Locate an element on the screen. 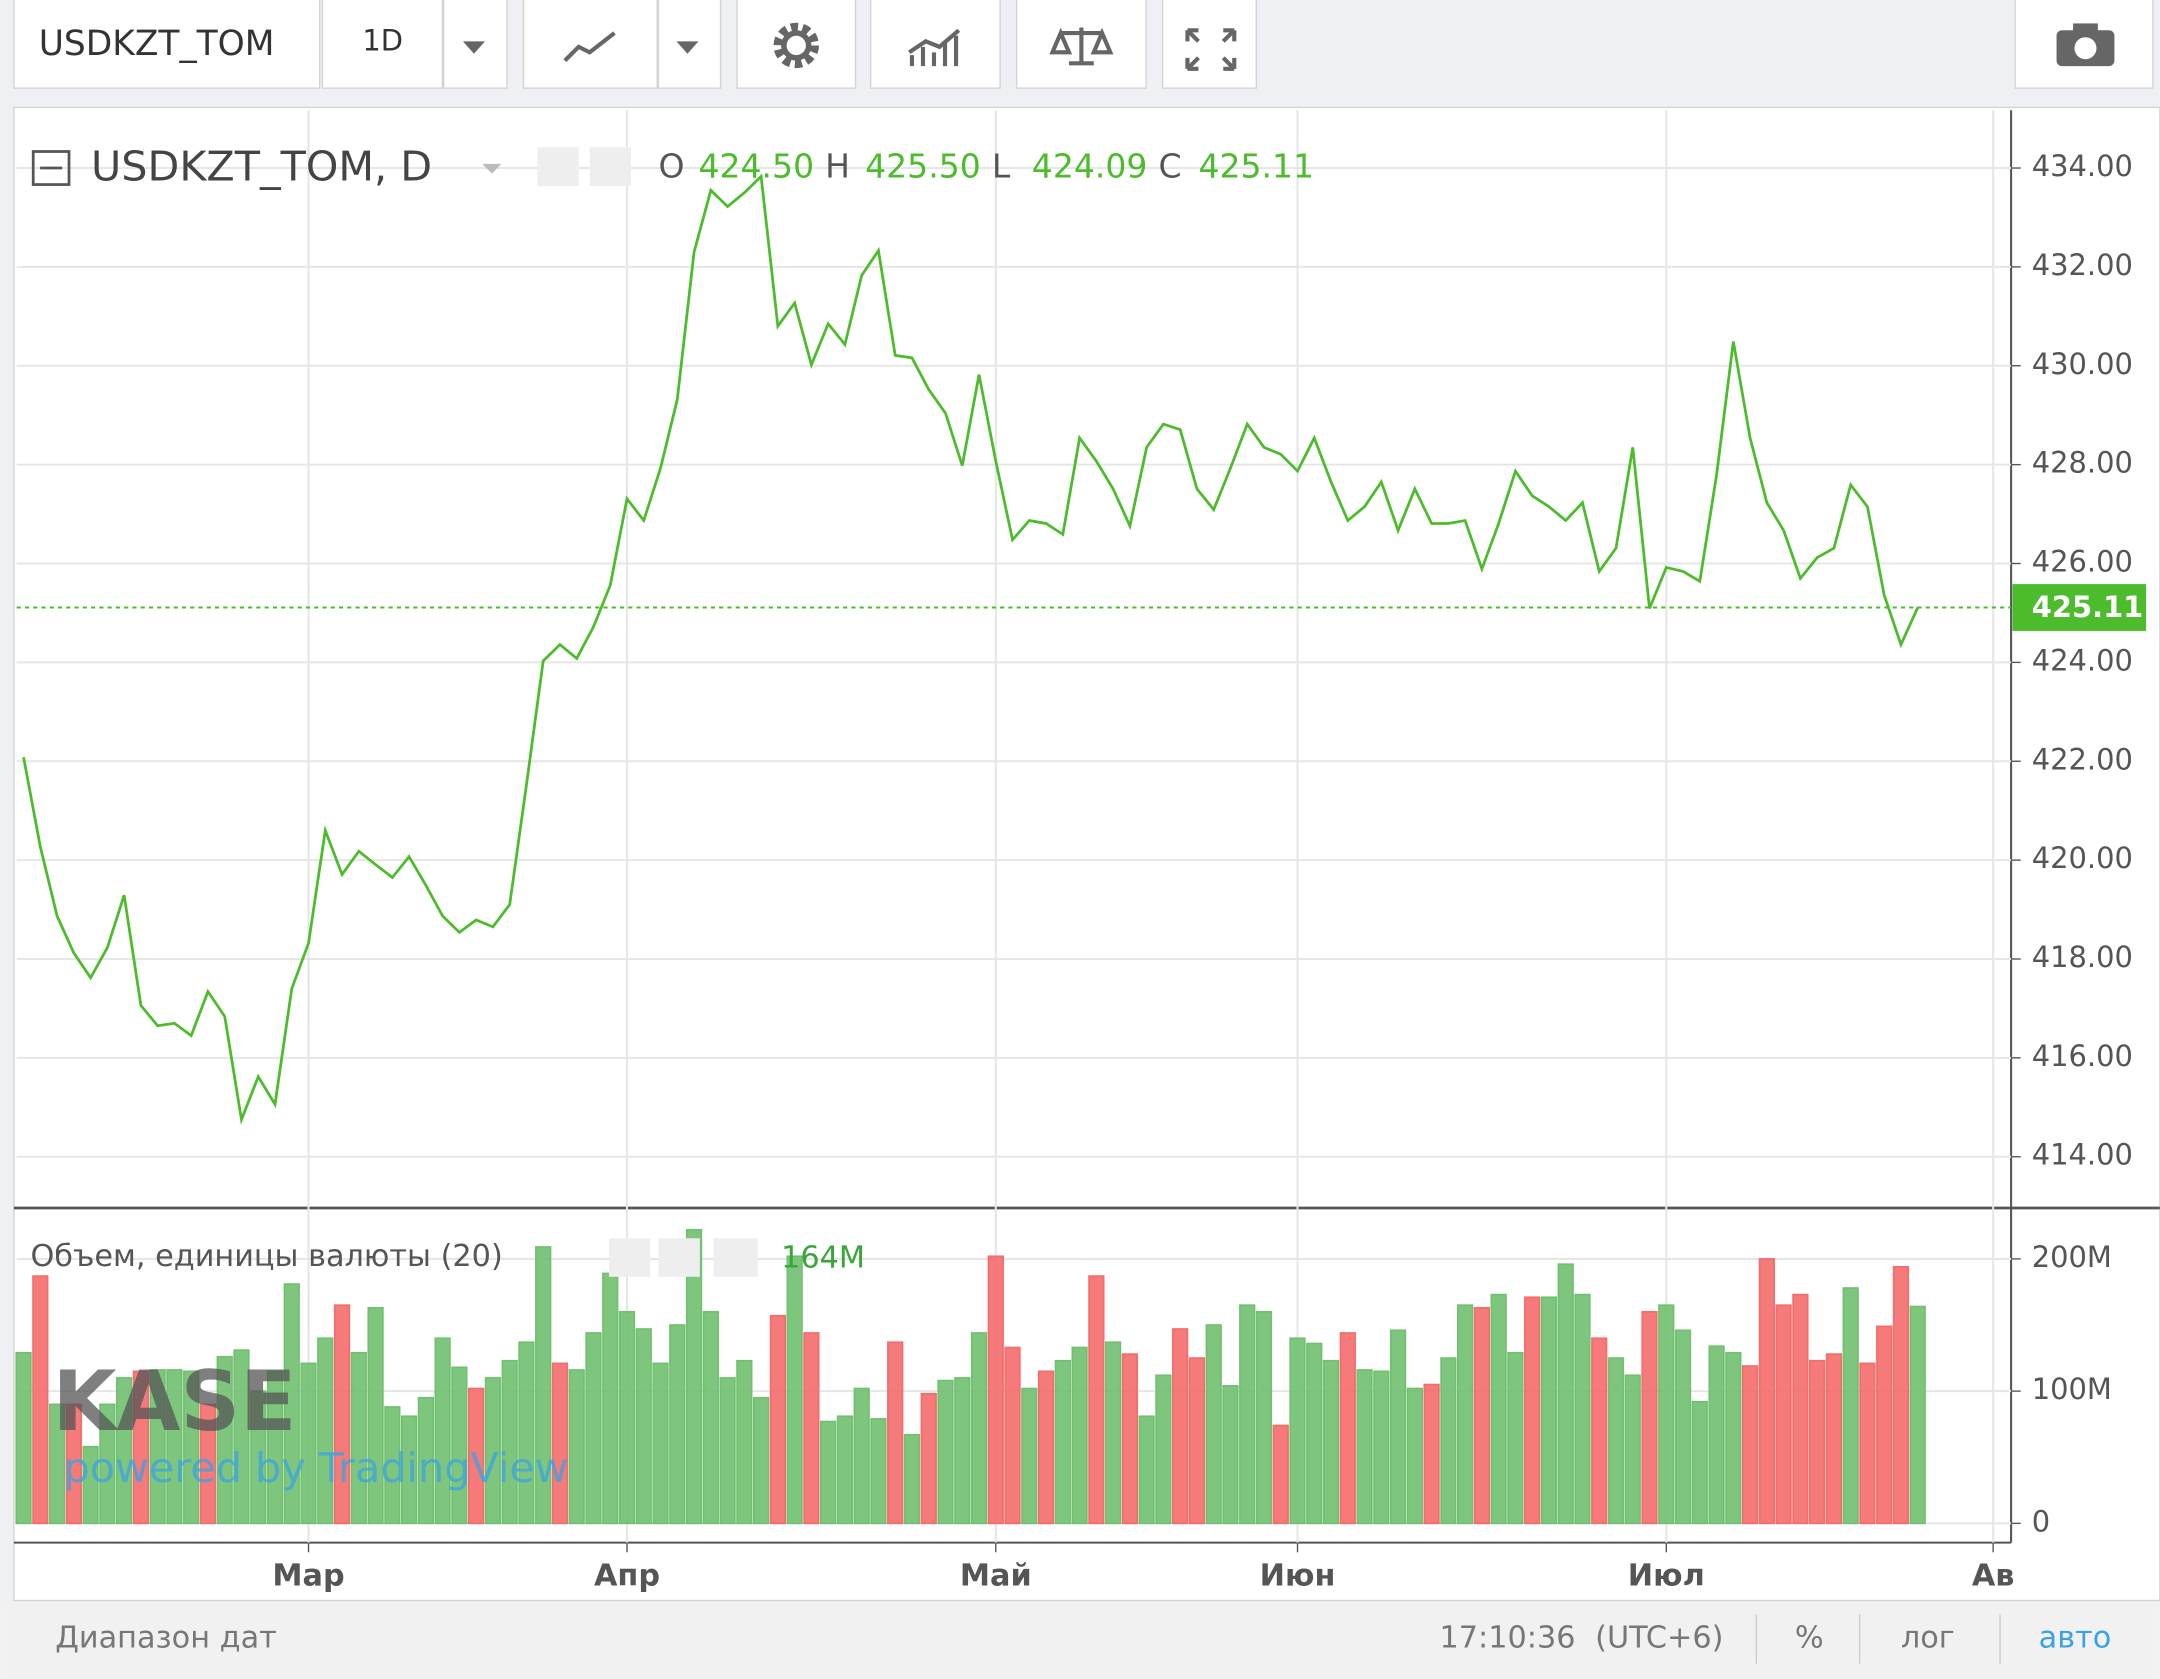  remove-icon is located at coordinates (735, 1257).